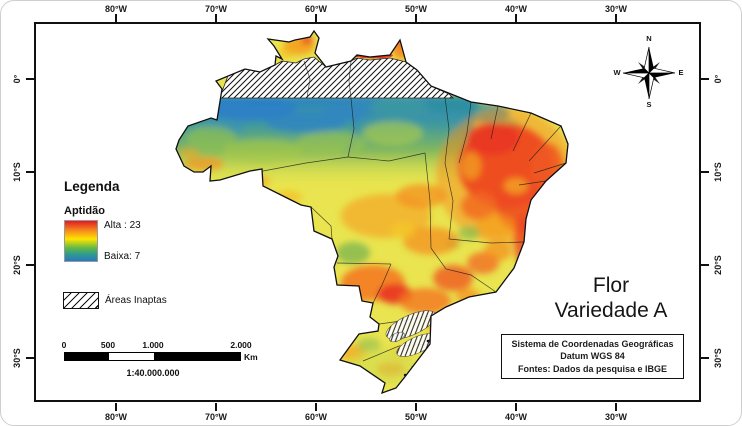 Image resolution: width=742 pixels, height=426 pixels. What do you see at coordinates (153, 373) in the screenshot?
I see `scalebar-ratio: 1:40.000.000` at bounding box center [153, 373].